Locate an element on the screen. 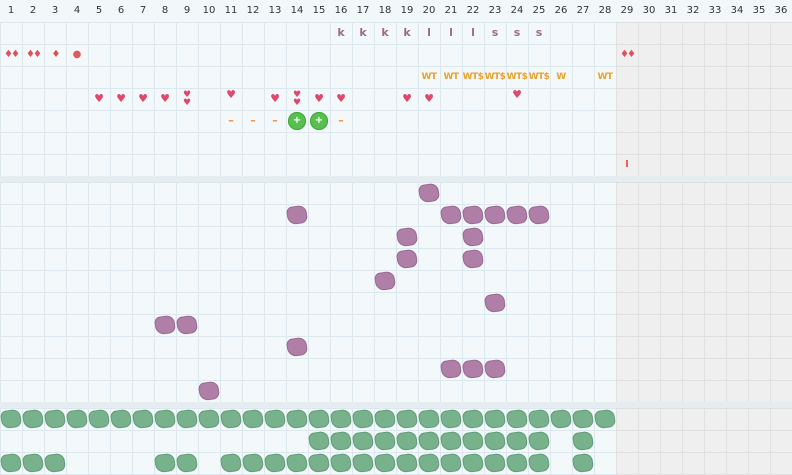 The image size is (792, 475). day-number-12: 12 is located at coordinates (253, 10).